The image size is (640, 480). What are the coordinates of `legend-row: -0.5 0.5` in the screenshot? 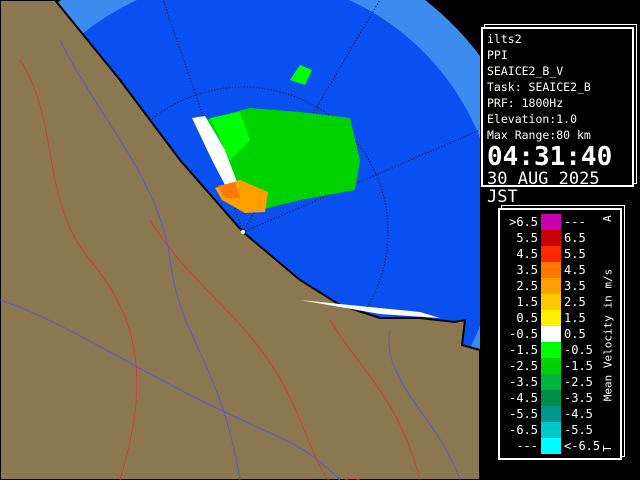 It's located at (560, 334).